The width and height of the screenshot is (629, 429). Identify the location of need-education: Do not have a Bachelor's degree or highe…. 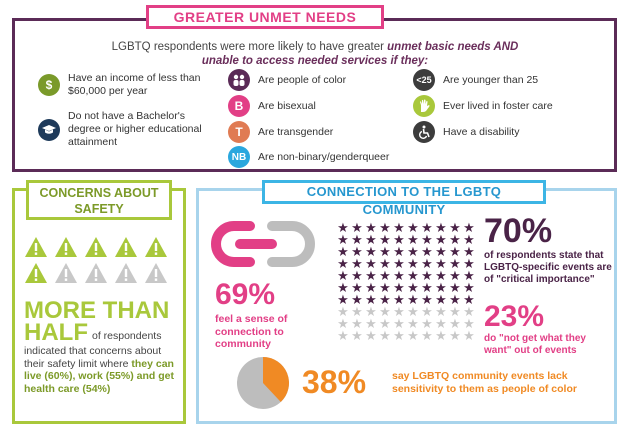
(128, 129).